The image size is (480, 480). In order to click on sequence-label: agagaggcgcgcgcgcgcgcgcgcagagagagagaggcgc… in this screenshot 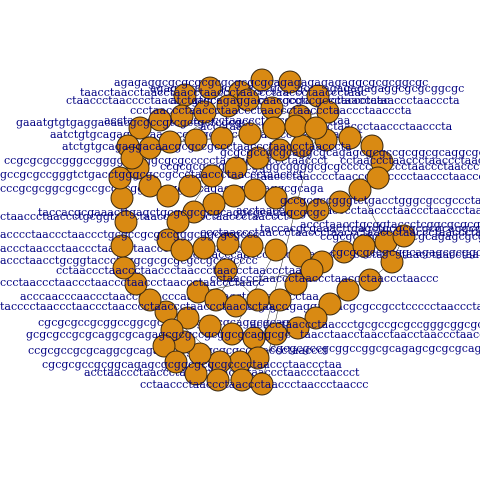, I will do `click(271, 82)`.